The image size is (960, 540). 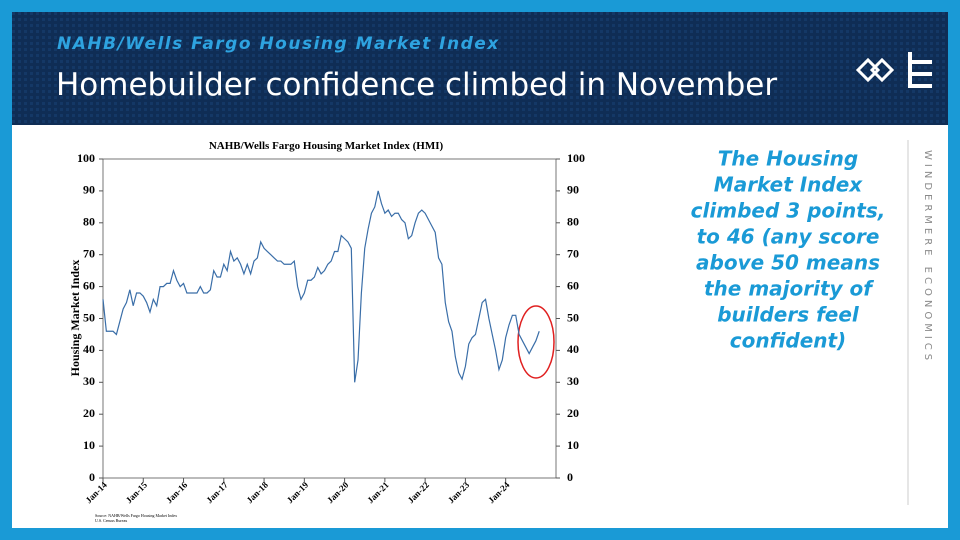 I want to click on y2-tick-label: 80, so click(x=573, y=222).